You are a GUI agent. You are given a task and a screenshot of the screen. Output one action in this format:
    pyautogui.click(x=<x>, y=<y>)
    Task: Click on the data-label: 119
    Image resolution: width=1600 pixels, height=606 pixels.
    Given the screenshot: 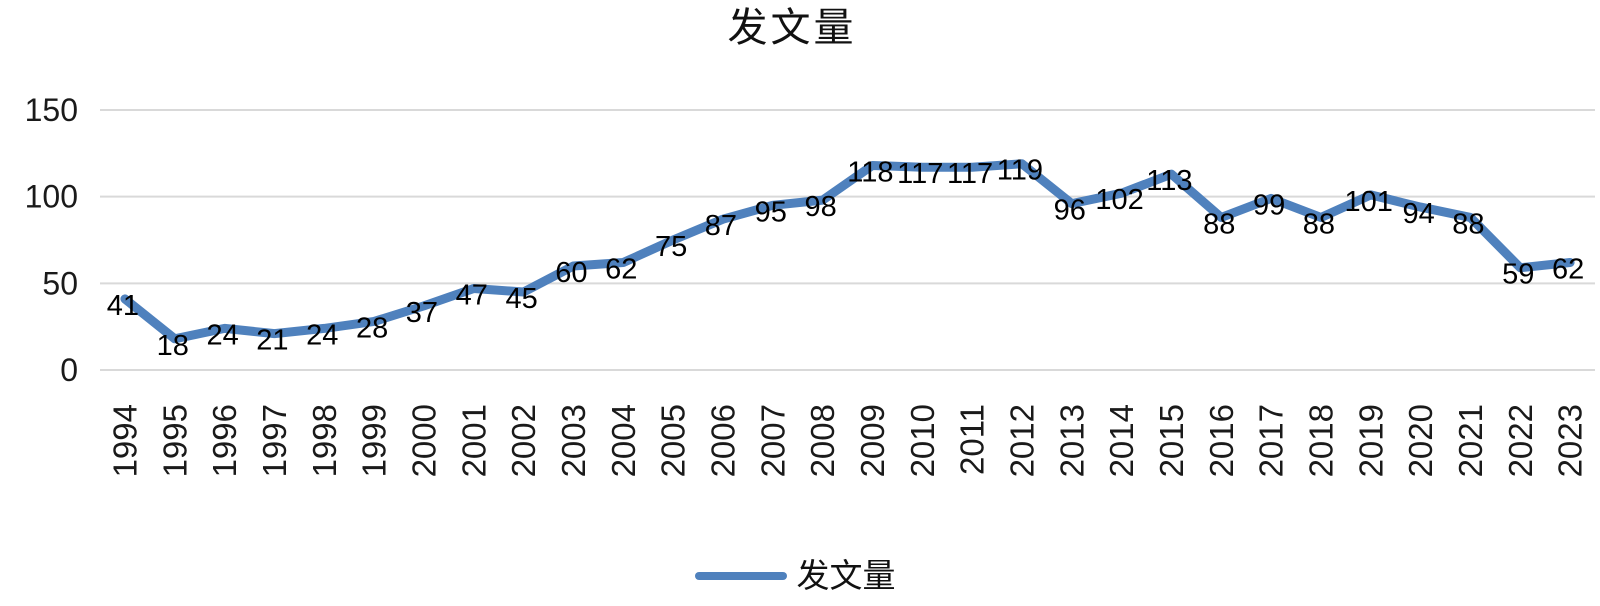 What is the action you would take?
    pyautogui.click(x=1020, y=171)
    